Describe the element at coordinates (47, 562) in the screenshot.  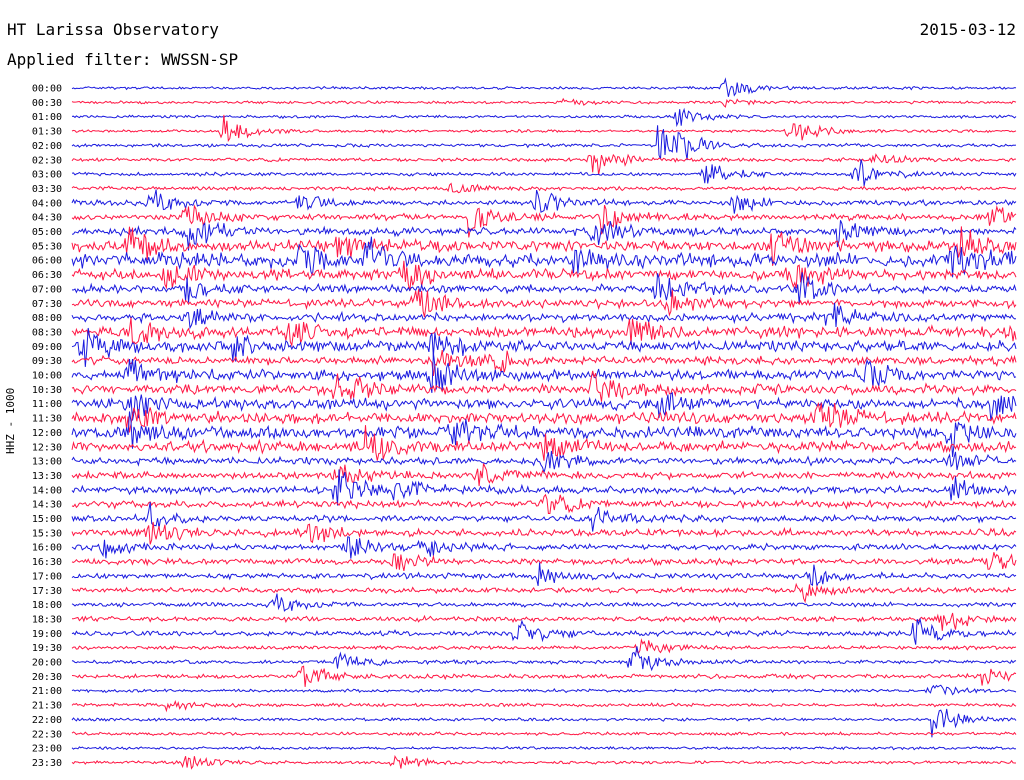
I see `time-tick-label: 16:30` at that location.